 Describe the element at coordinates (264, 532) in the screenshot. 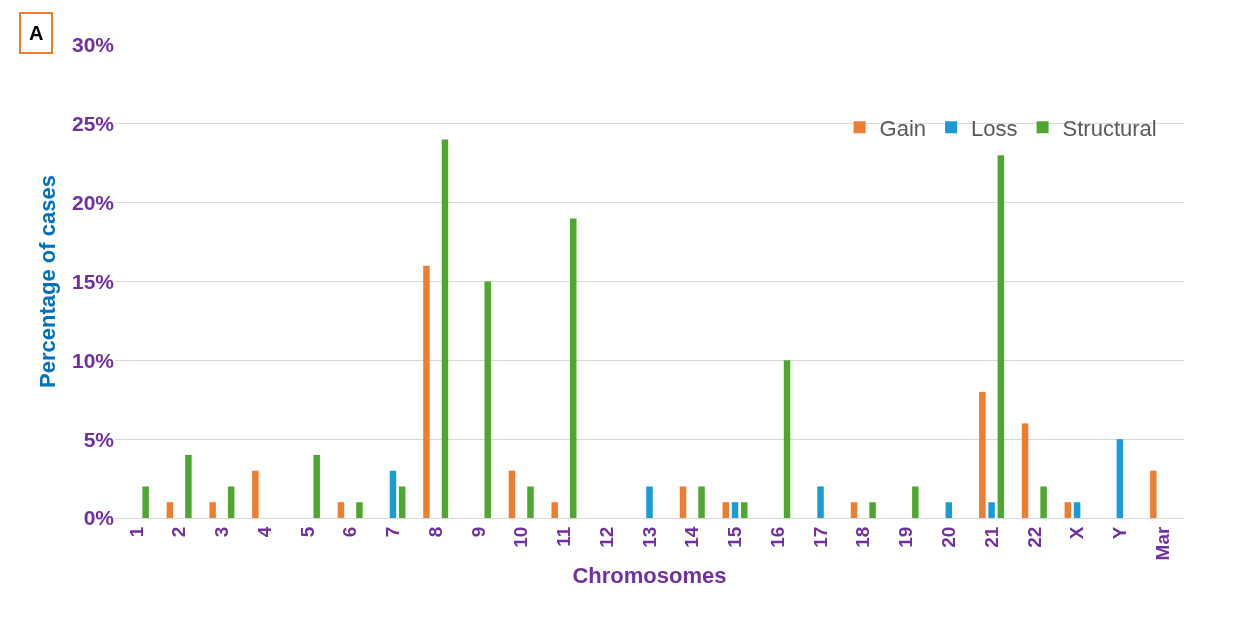

I see `x-tick-label: 4` at that location.